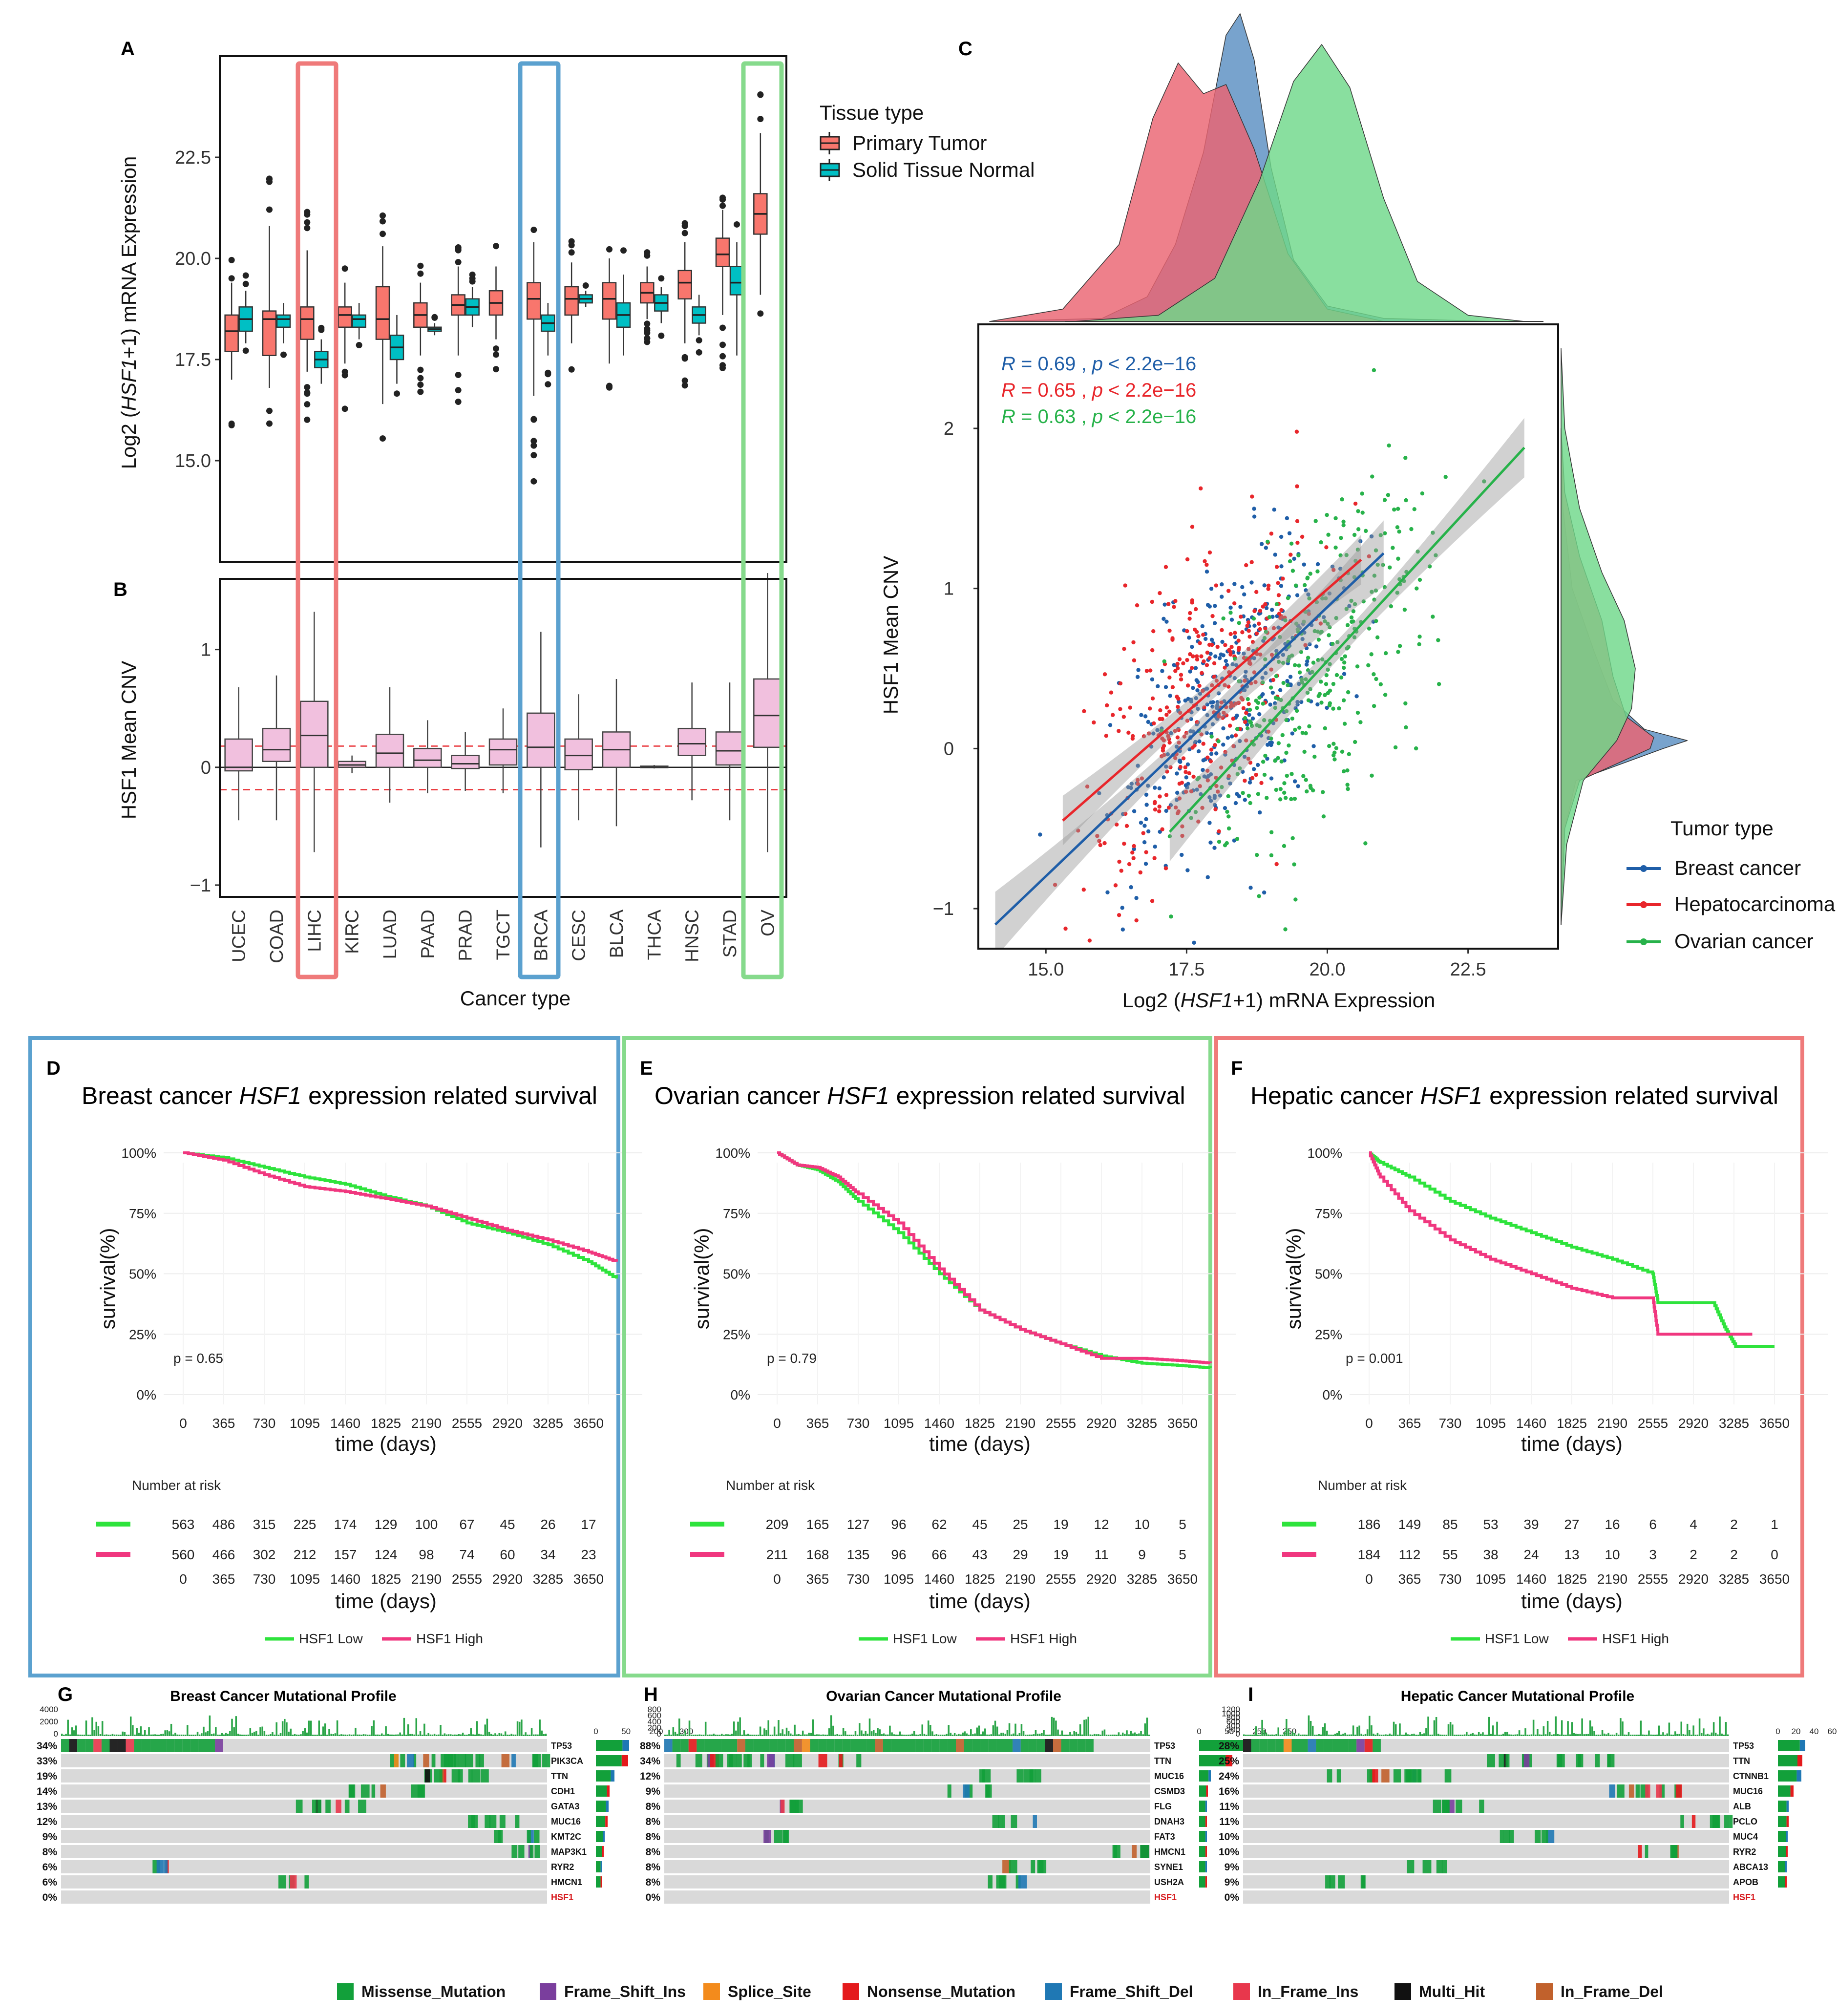  What do you see at coordinates (777, 1423) in the screenshot?
I see `e-xtick-label: 0` at bounding box center [777, 1423].